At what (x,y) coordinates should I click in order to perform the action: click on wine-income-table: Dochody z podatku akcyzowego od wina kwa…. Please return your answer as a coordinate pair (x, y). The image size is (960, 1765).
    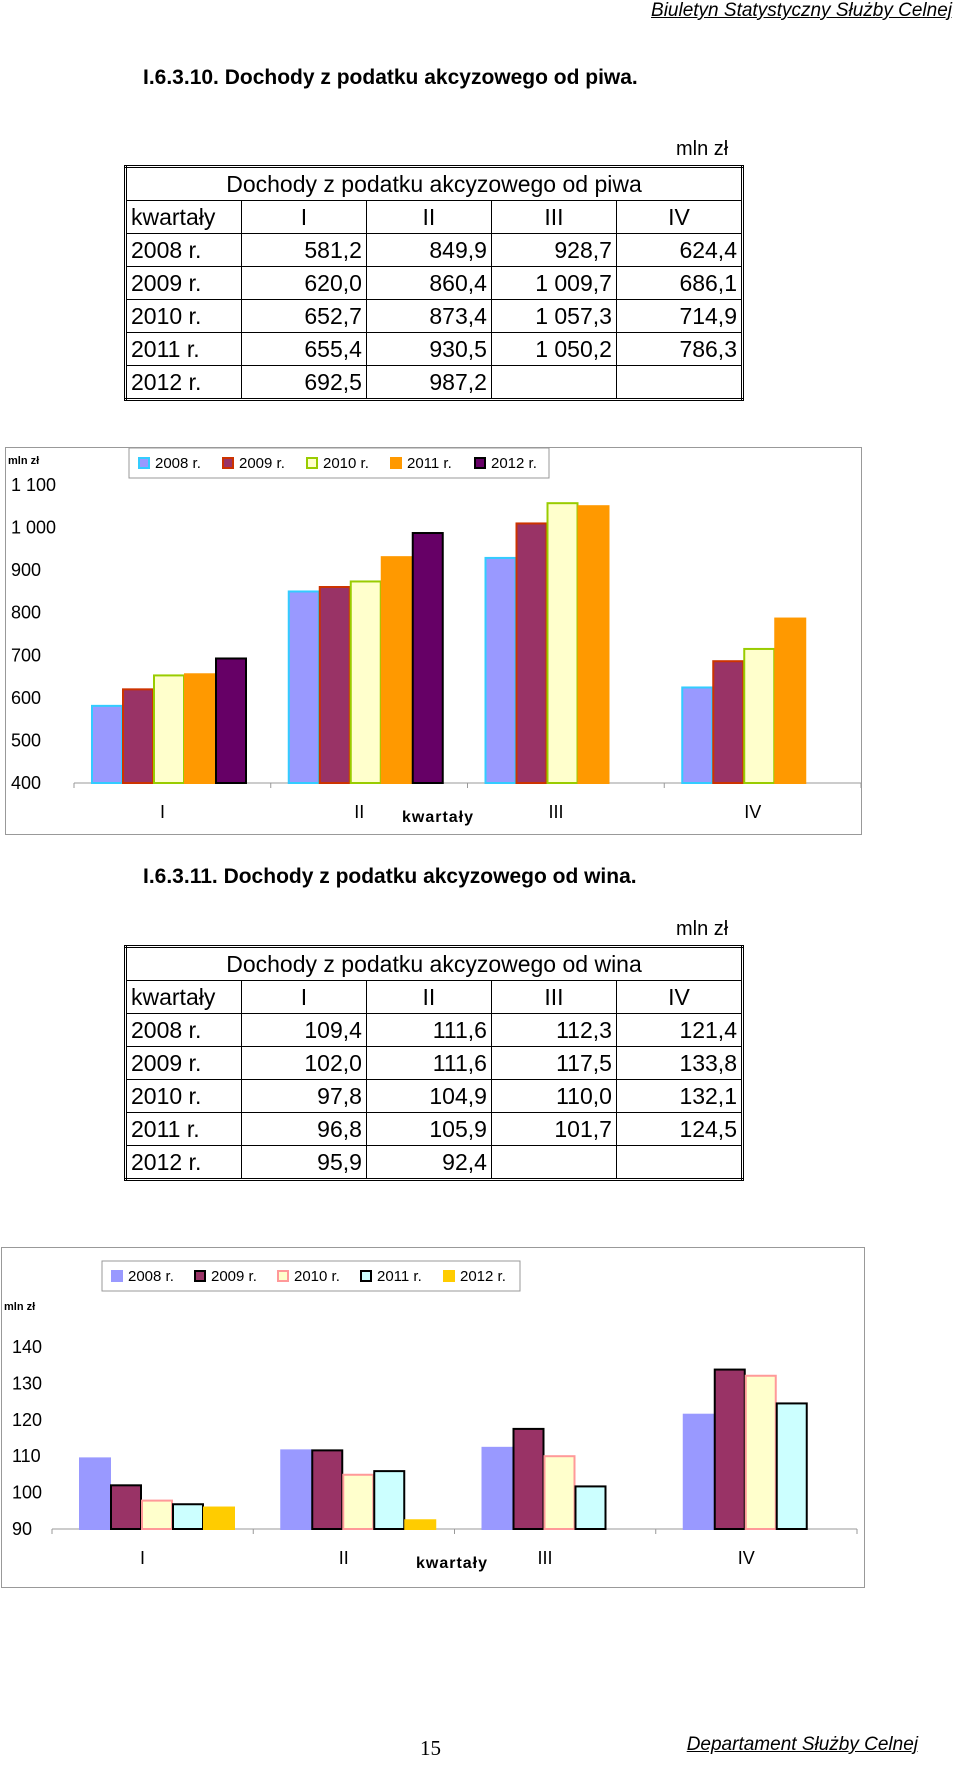
    Looking at the image, I should click on (434, 1063).